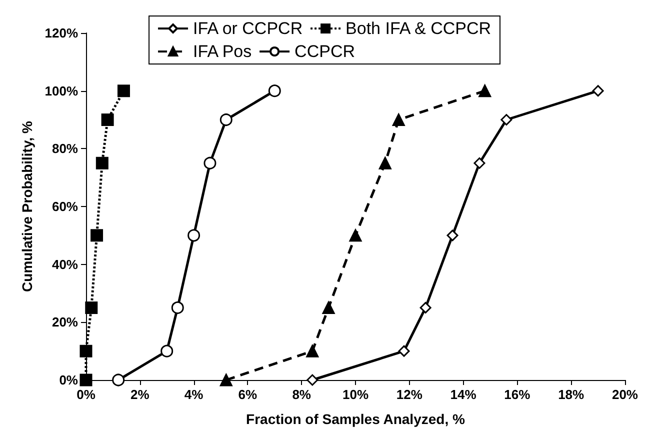  What do you see at coordinates (65, 264) in the screenshot?
I see `y-tick-label: 40%` at bounding box center [65, 264].